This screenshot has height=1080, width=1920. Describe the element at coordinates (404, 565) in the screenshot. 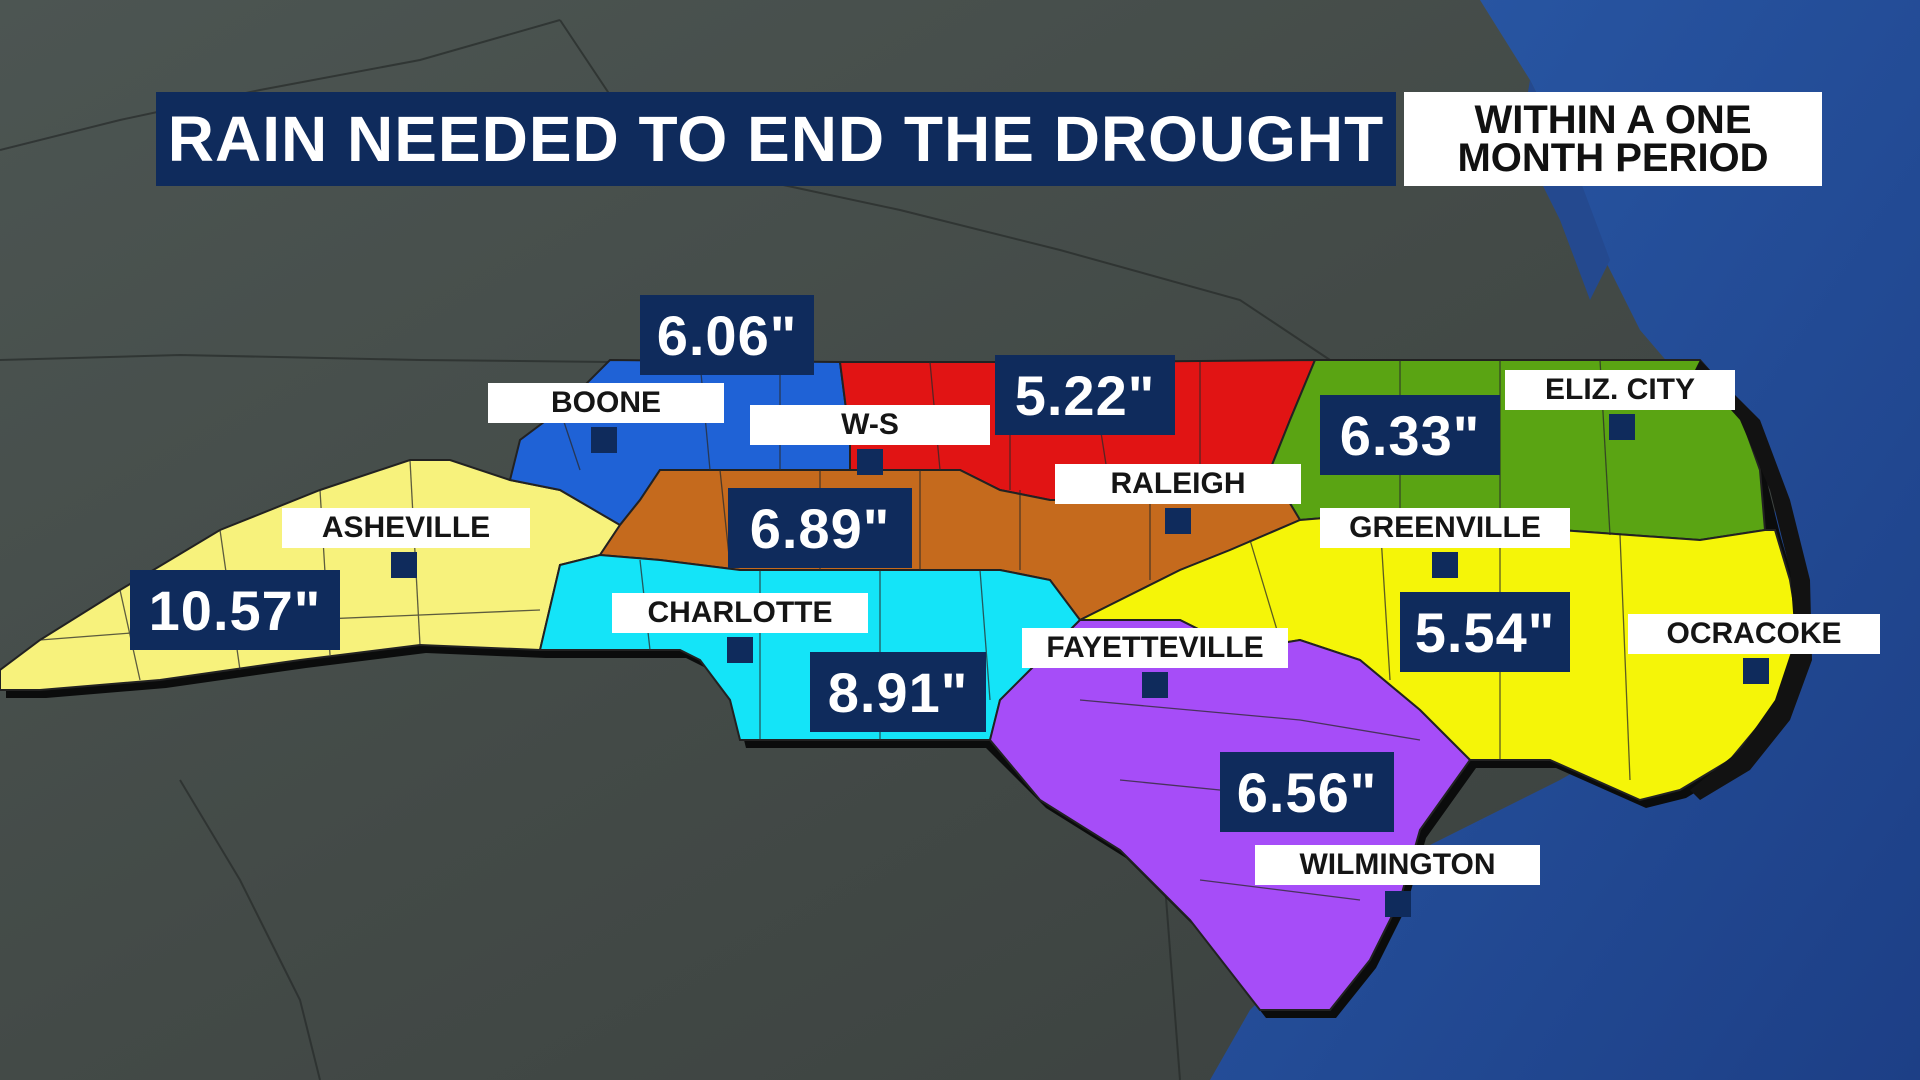

I see `city-marker-asheville` at that location.